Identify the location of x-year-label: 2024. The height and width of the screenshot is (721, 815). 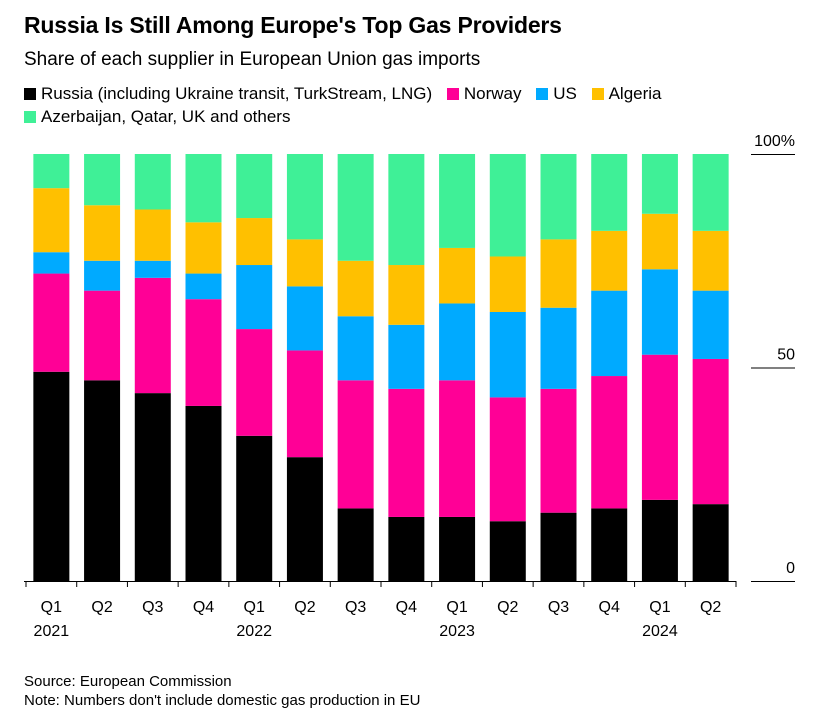
(660, 631).